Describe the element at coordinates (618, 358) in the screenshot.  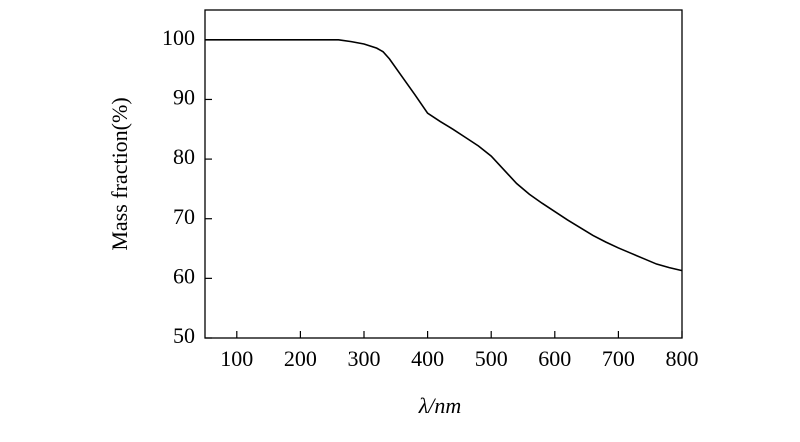
I see `x-tick-label: 700` at that location.